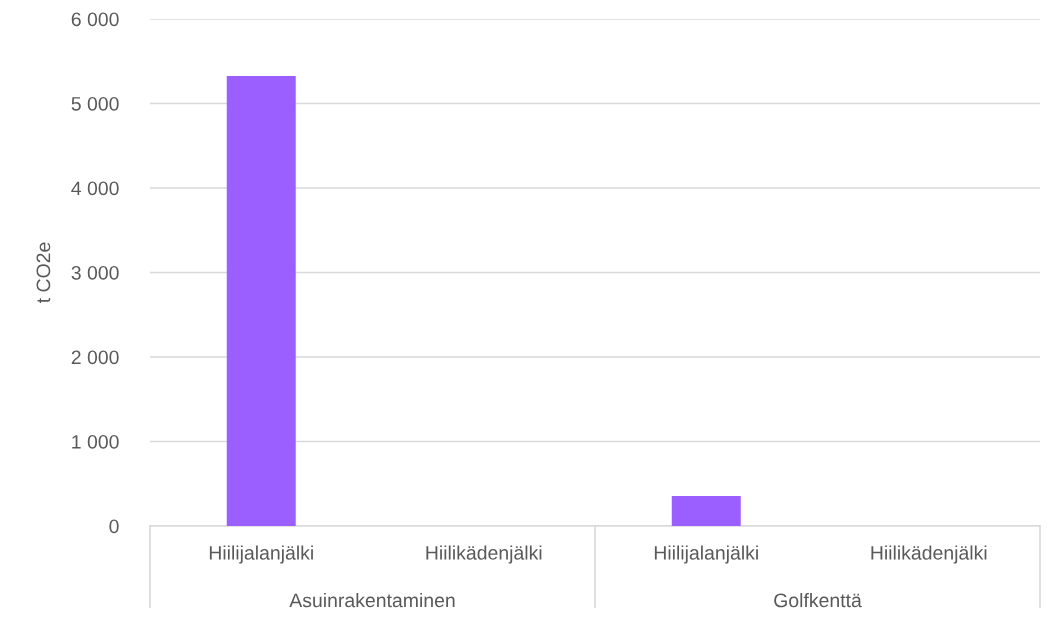 This screenshot has height=621, width=1050. Describe the element at coordinates (95, 19) in the screenshot. I see `y-tick-label: 6 000` at that location.